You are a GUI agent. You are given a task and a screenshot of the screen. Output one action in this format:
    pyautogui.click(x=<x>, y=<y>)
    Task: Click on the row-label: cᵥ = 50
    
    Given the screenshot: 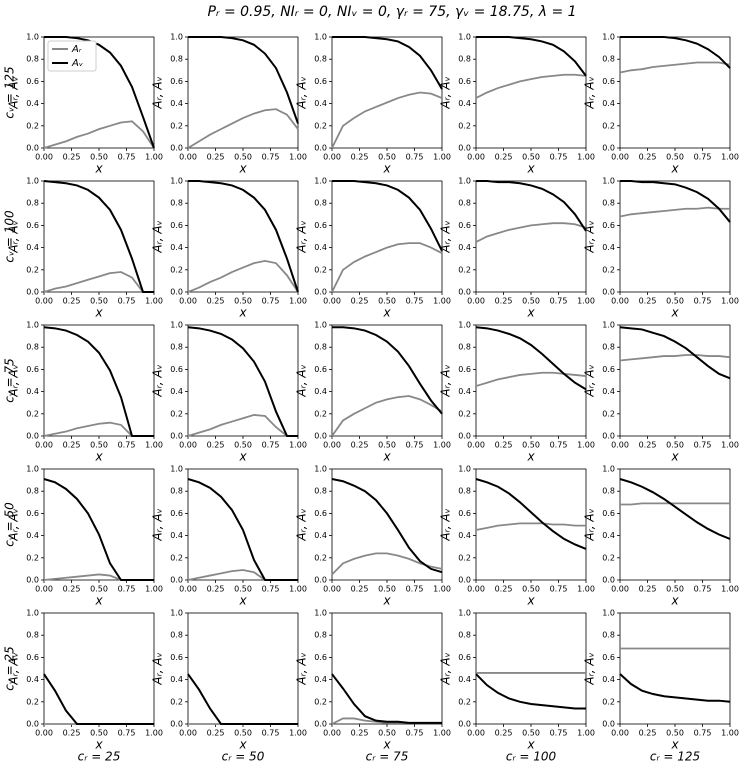 What is the action you would take?
    pyautogui.click(x=10, y=524)
    